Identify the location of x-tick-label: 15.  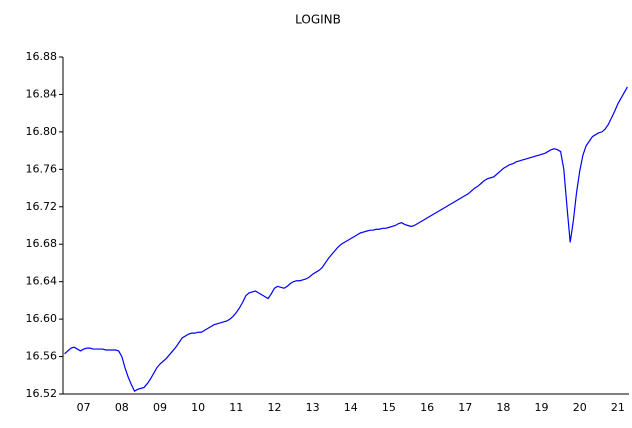
(389, 407).